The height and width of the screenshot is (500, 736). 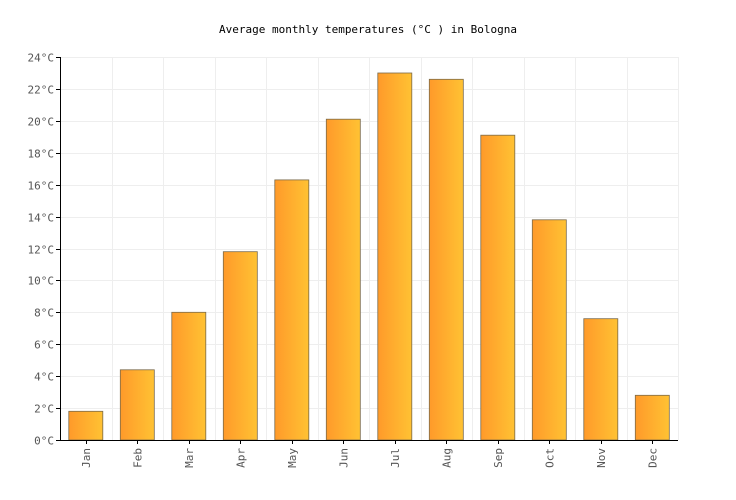 I want to click on bar-dec, so click(x=652, y=417).